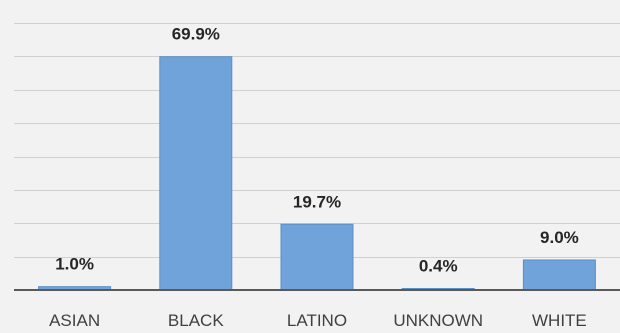 The height and width of the screenshot is (333, 620). I want to click on data-label-unknown: 0.4%, so click(438, 266).